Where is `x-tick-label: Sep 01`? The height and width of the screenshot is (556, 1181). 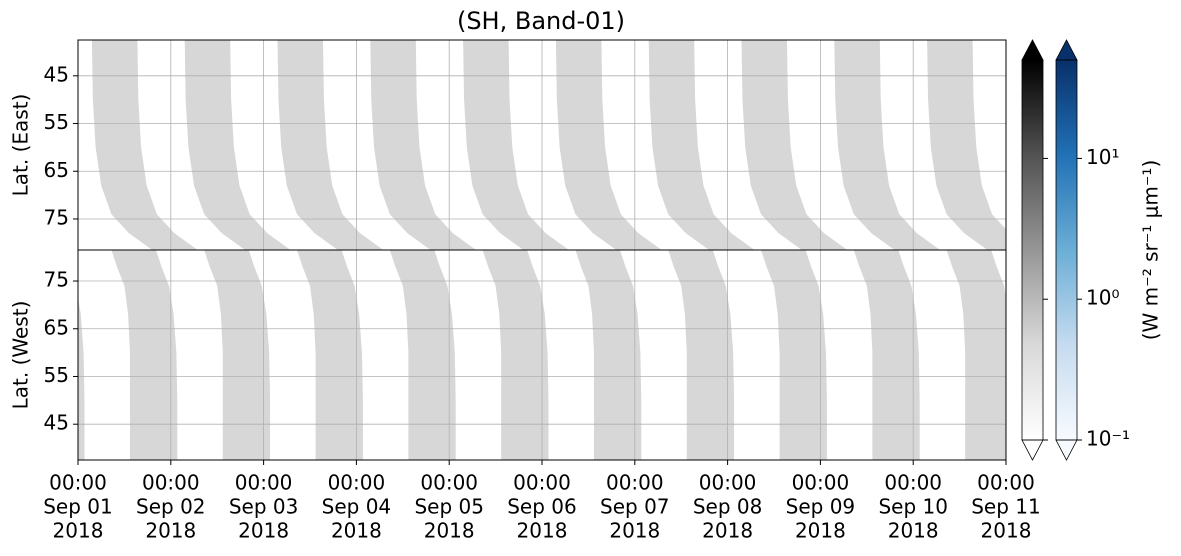 x-tick-label: Sep 01 is located at coordinates (78, 507).